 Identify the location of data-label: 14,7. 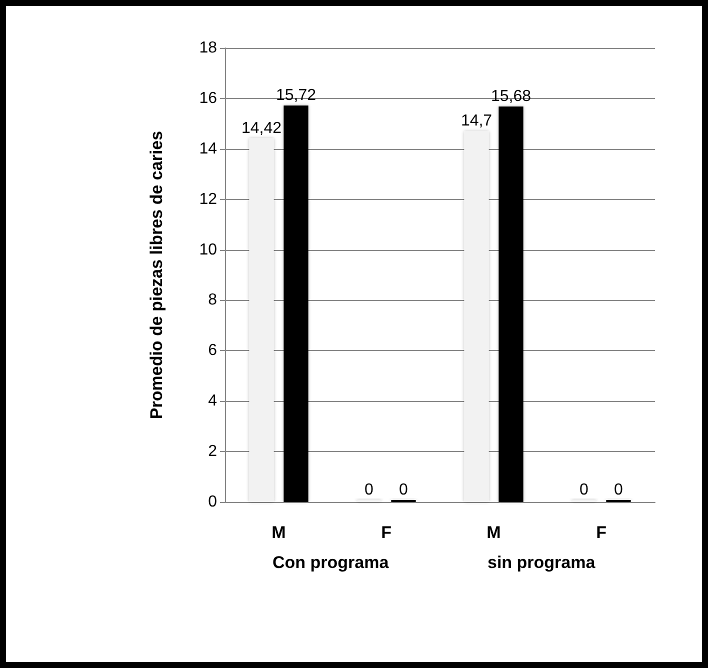
(476, 121).